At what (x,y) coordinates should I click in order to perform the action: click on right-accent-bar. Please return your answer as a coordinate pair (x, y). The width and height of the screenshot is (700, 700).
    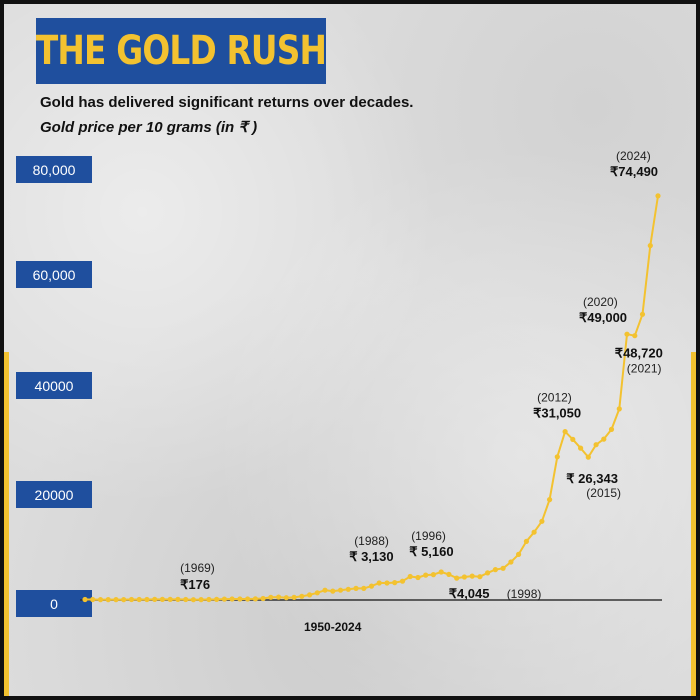
    Looking at the image, I should click on (693, 524).